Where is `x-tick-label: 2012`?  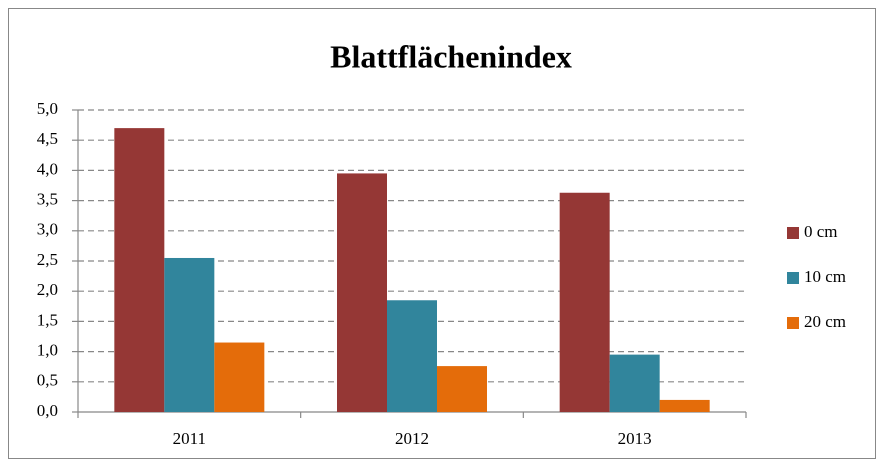
x-tick-label: 2012 is located at coordinates (412, 438).